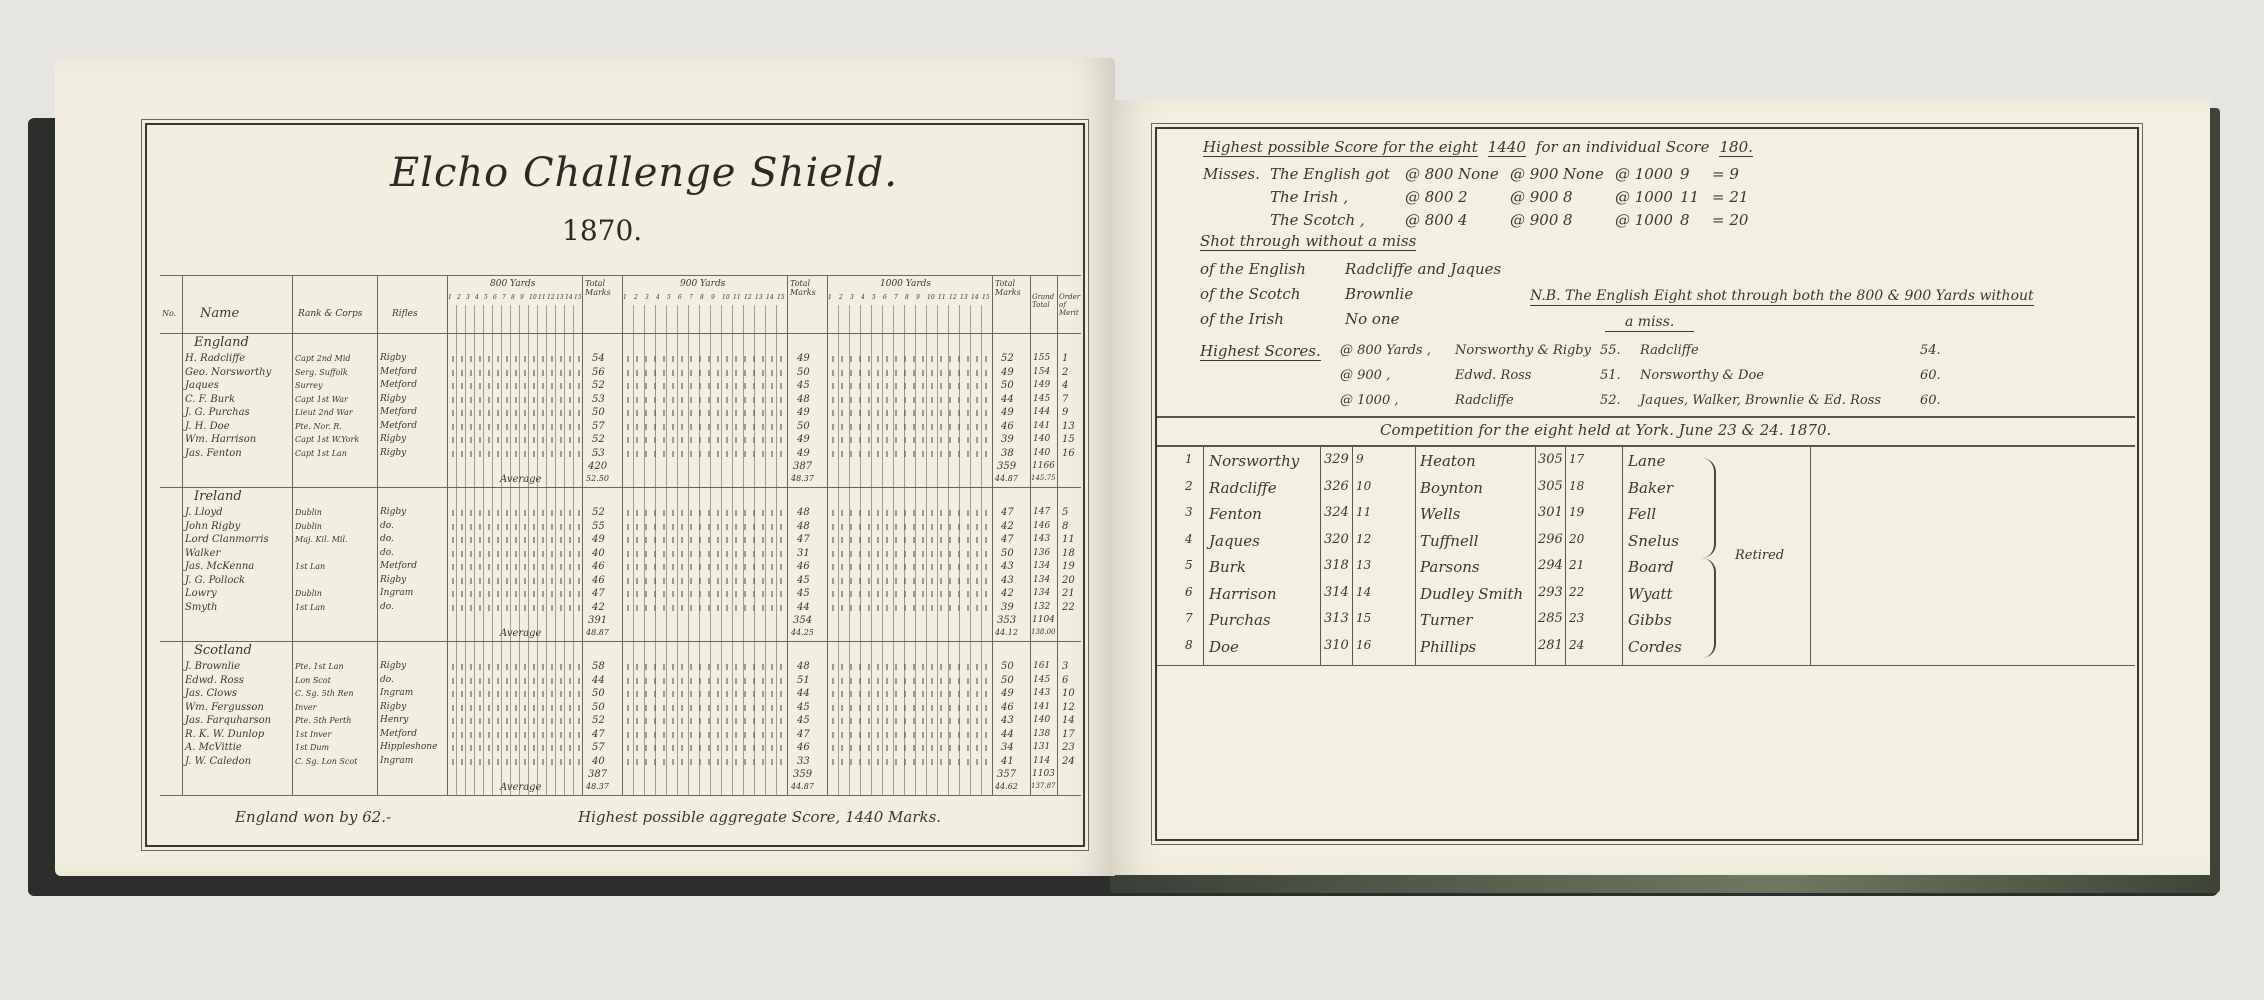 This screenshot has width=2264, height=1000. What do you see at coordinates (953, 297) in the screenshot?
I see `shot-number: 12` at bounding box center [953, 297].